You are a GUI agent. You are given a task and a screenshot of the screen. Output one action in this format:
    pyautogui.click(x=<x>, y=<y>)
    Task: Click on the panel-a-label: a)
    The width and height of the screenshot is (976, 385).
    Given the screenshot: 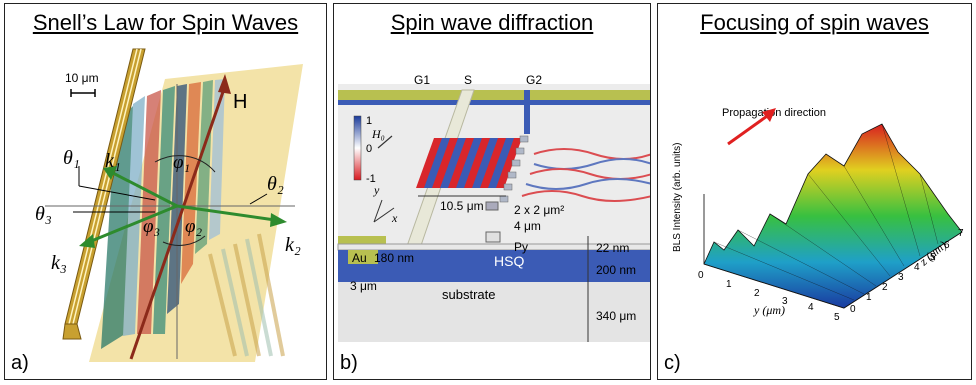 What is the action you would take?
    pyautogui.click(x=20, y=363)
    